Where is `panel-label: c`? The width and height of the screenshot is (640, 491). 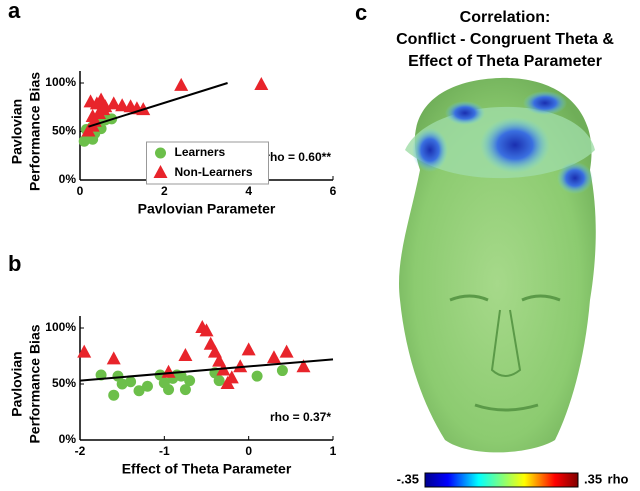
panel-label: c is located at coordinates (361, 12).